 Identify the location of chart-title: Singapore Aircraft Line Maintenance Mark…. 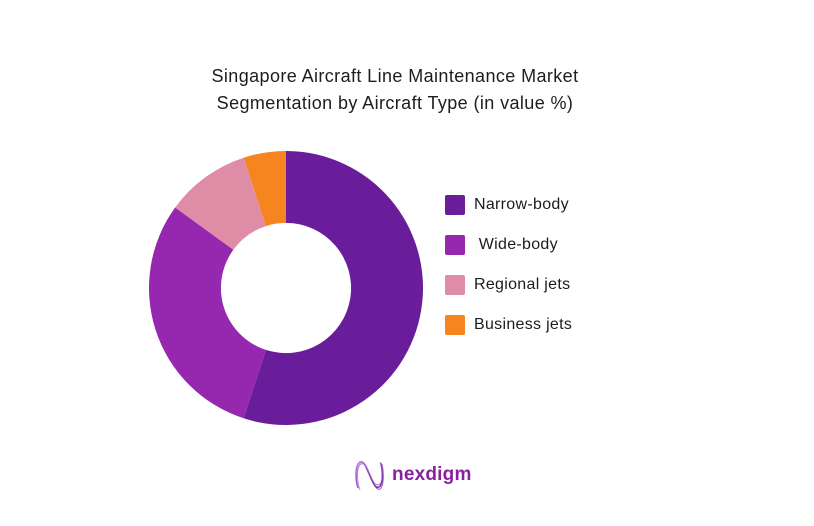
(395, 90).